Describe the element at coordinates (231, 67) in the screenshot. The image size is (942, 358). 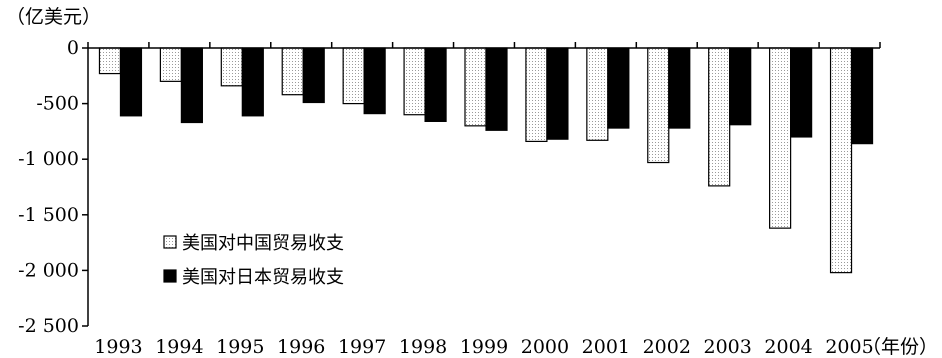
I see `bar-china-1995` at that location.